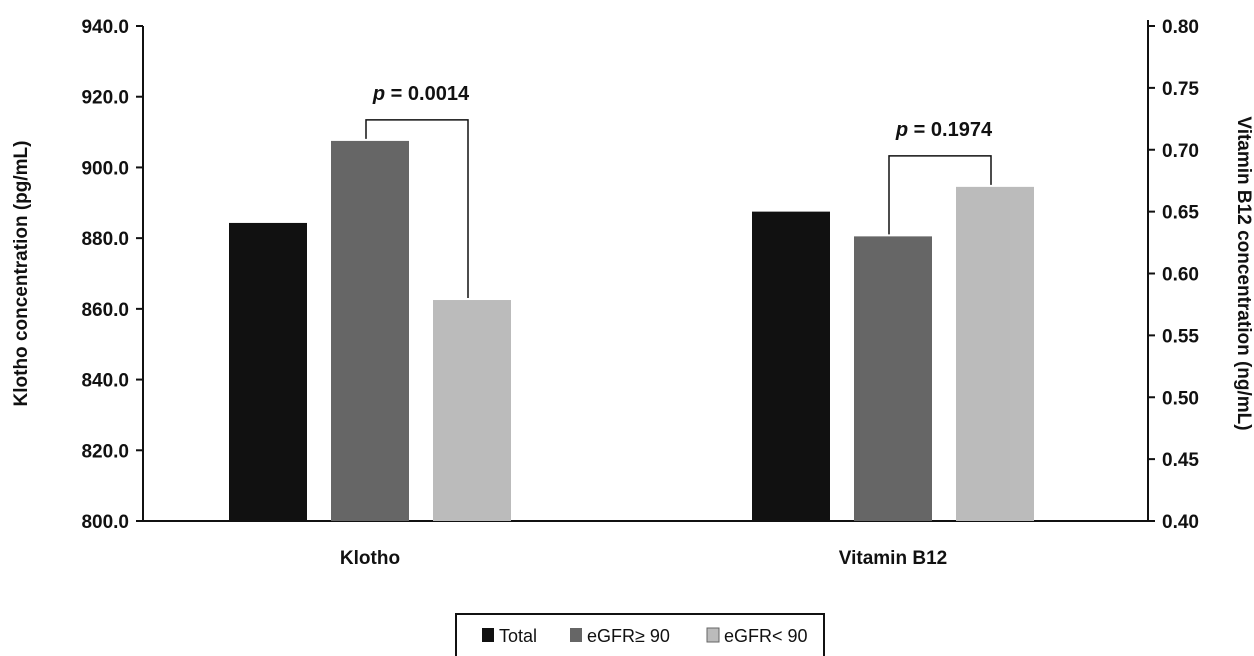  I want to click on x-category-label: Vitamin B12, so click(893, 558).